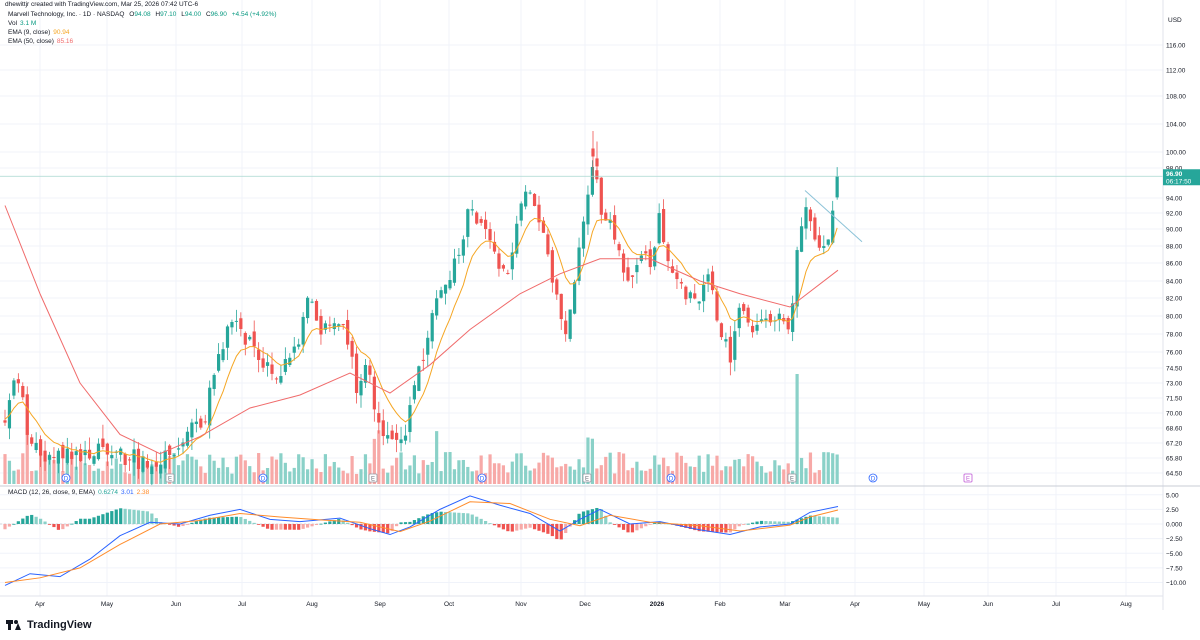  I want to click on macd-pane, so click(419, 540).